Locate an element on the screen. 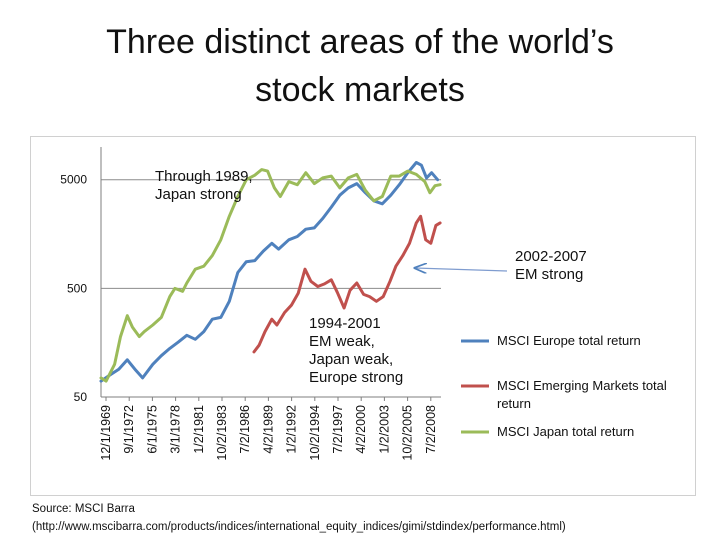 This screenshot has width=720, height=540. x-tick-label: 4/2/1989 is located at coordinates (268, 429).